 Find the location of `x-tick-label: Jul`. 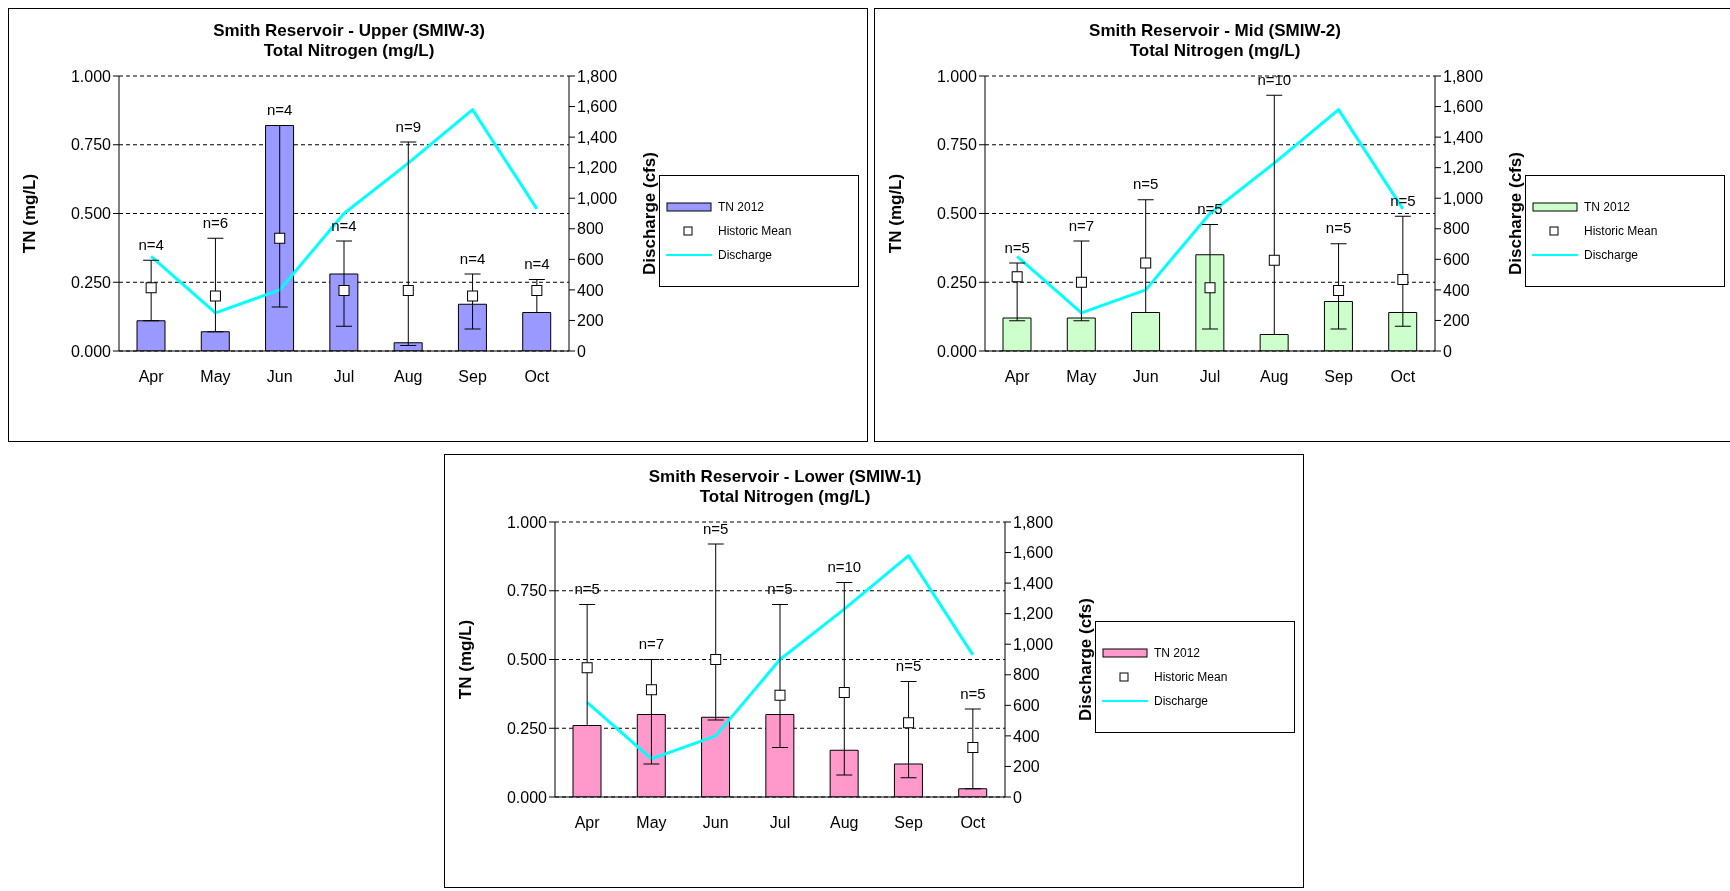

x-tick-label: Jul is located at coordinates (344, 377).